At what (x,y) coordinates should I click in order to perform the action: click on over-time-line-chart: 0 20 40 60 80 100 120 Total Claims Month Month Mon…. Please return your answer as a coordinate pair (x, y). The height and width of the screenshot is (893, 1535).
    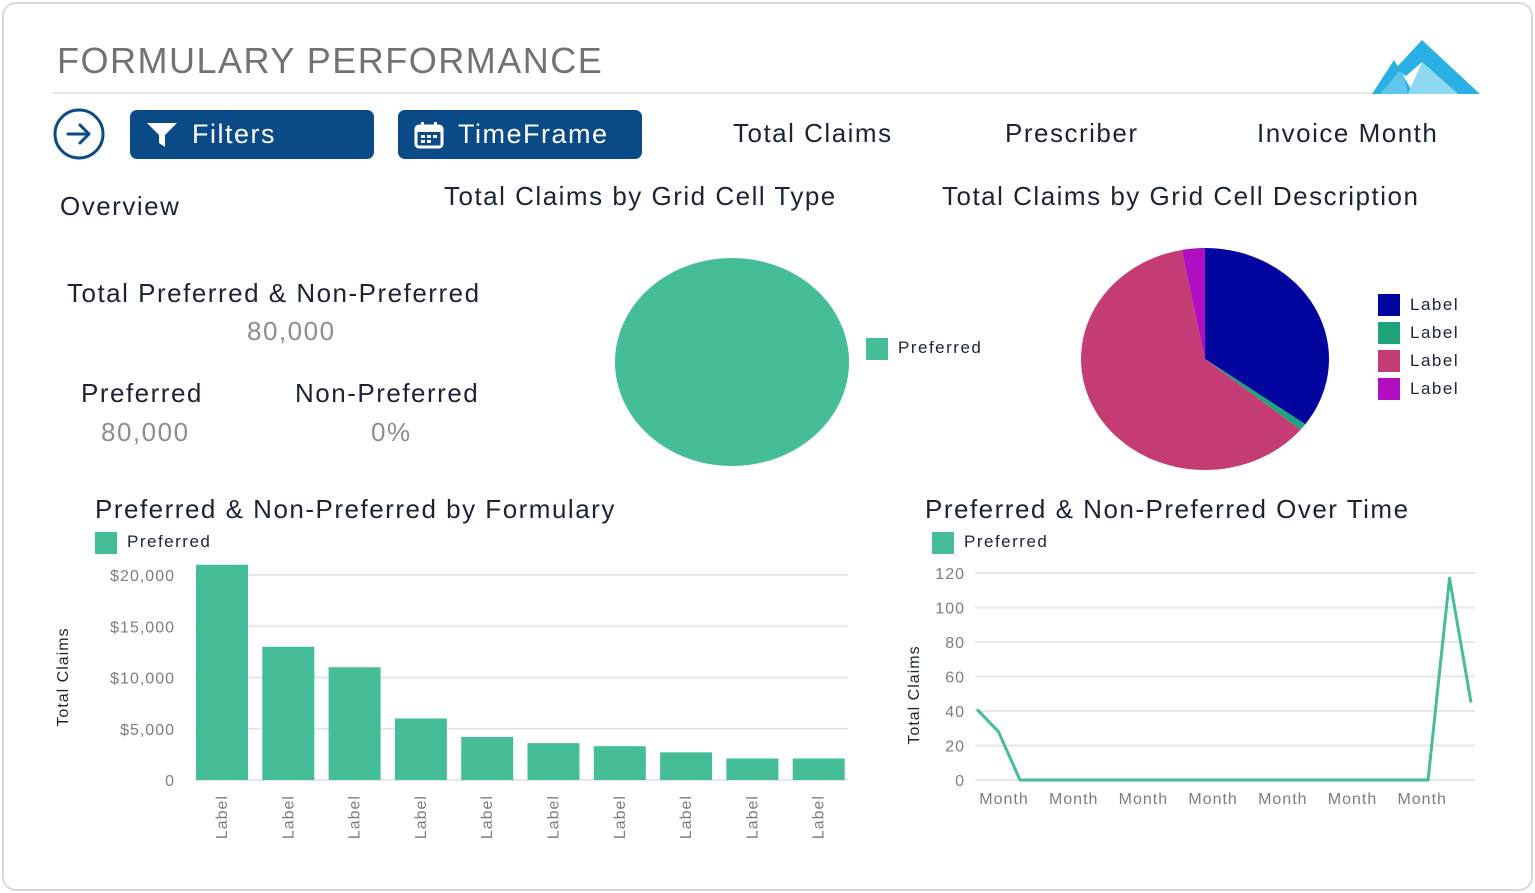
    Looking at the image, I should click on (1190, 687).